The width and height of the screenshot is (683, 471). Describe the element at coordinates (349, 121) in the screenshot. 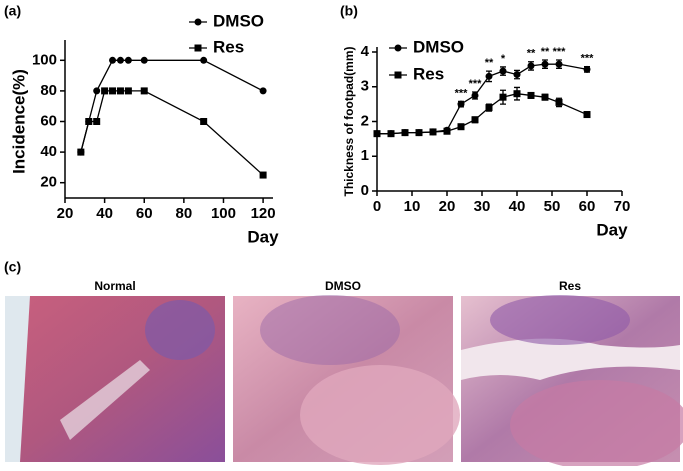

I see `y-axis-label: Thickness of footpad(mm)` at that location.